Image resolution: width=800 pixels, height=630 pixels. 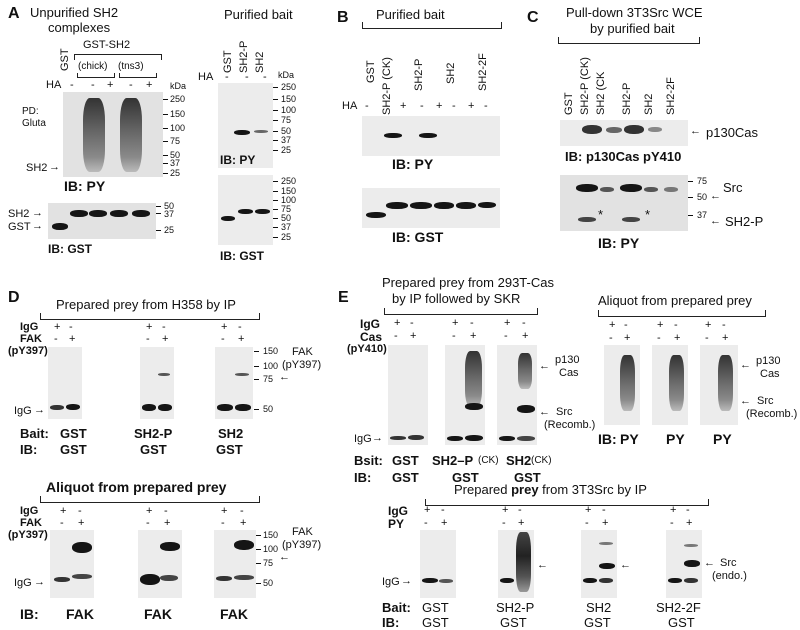 What do you see at coordinates (624, 203) in the screenshot?
I see `panel-c-py-blot` at bounding box center [624, 203].